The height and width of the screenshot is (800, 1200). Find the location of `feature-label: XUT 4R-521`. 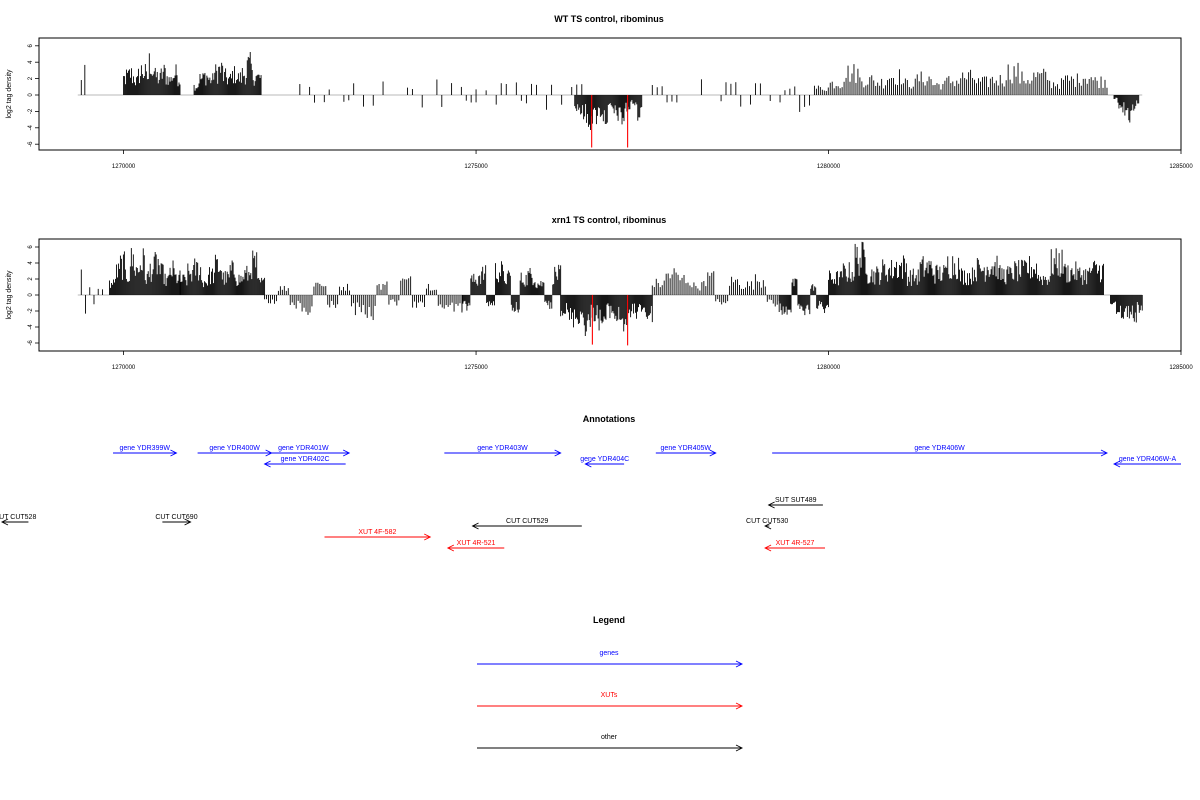

feature-label: XUT 4R-521 is located at coordinates (476, 543).